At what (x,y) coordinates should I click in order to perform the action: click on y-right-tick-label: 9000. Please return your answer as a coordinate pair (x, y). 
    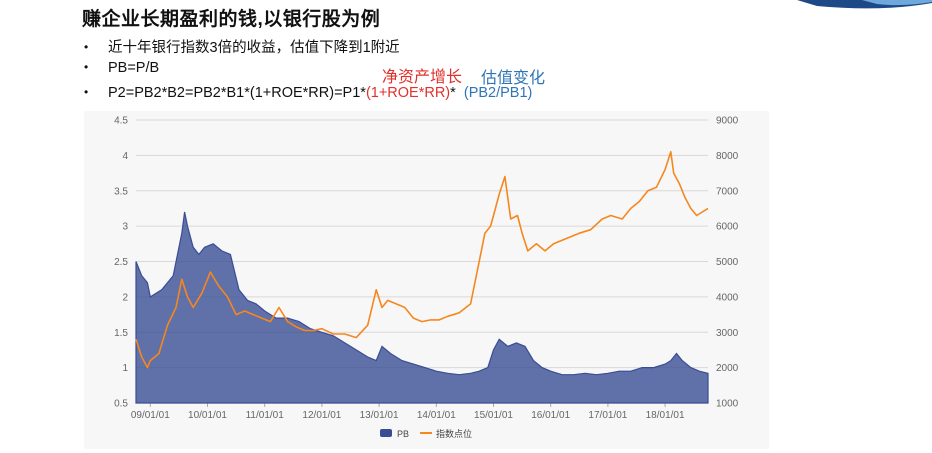
    Looking at the image, I should click on (727, 121).